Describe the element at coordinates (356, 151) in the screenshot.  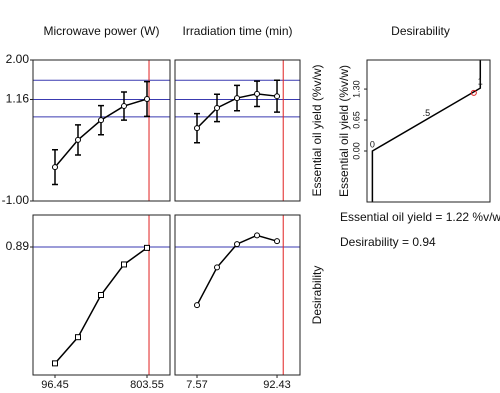
I see `y-tick-label: 0.00` at that location.